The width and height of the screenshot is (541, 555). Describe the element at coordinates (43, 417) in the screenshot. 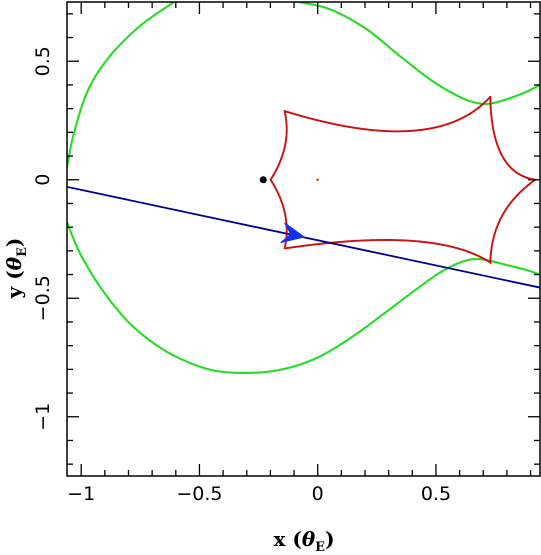

I see `y-tick-label: −1` at that location.